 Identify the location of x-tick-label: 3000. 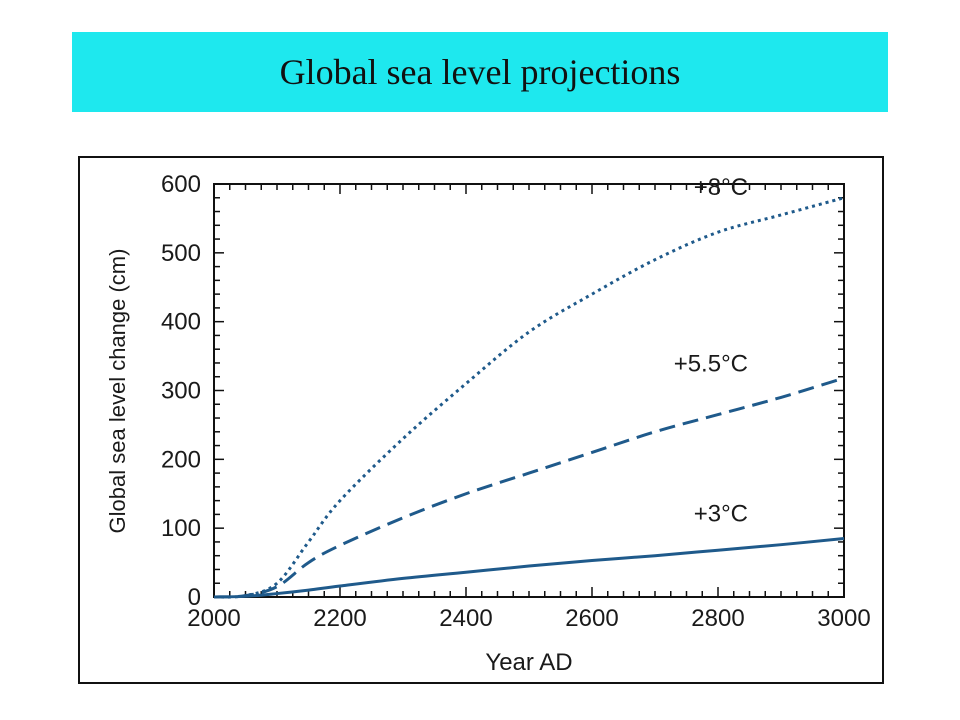
(843, 618).